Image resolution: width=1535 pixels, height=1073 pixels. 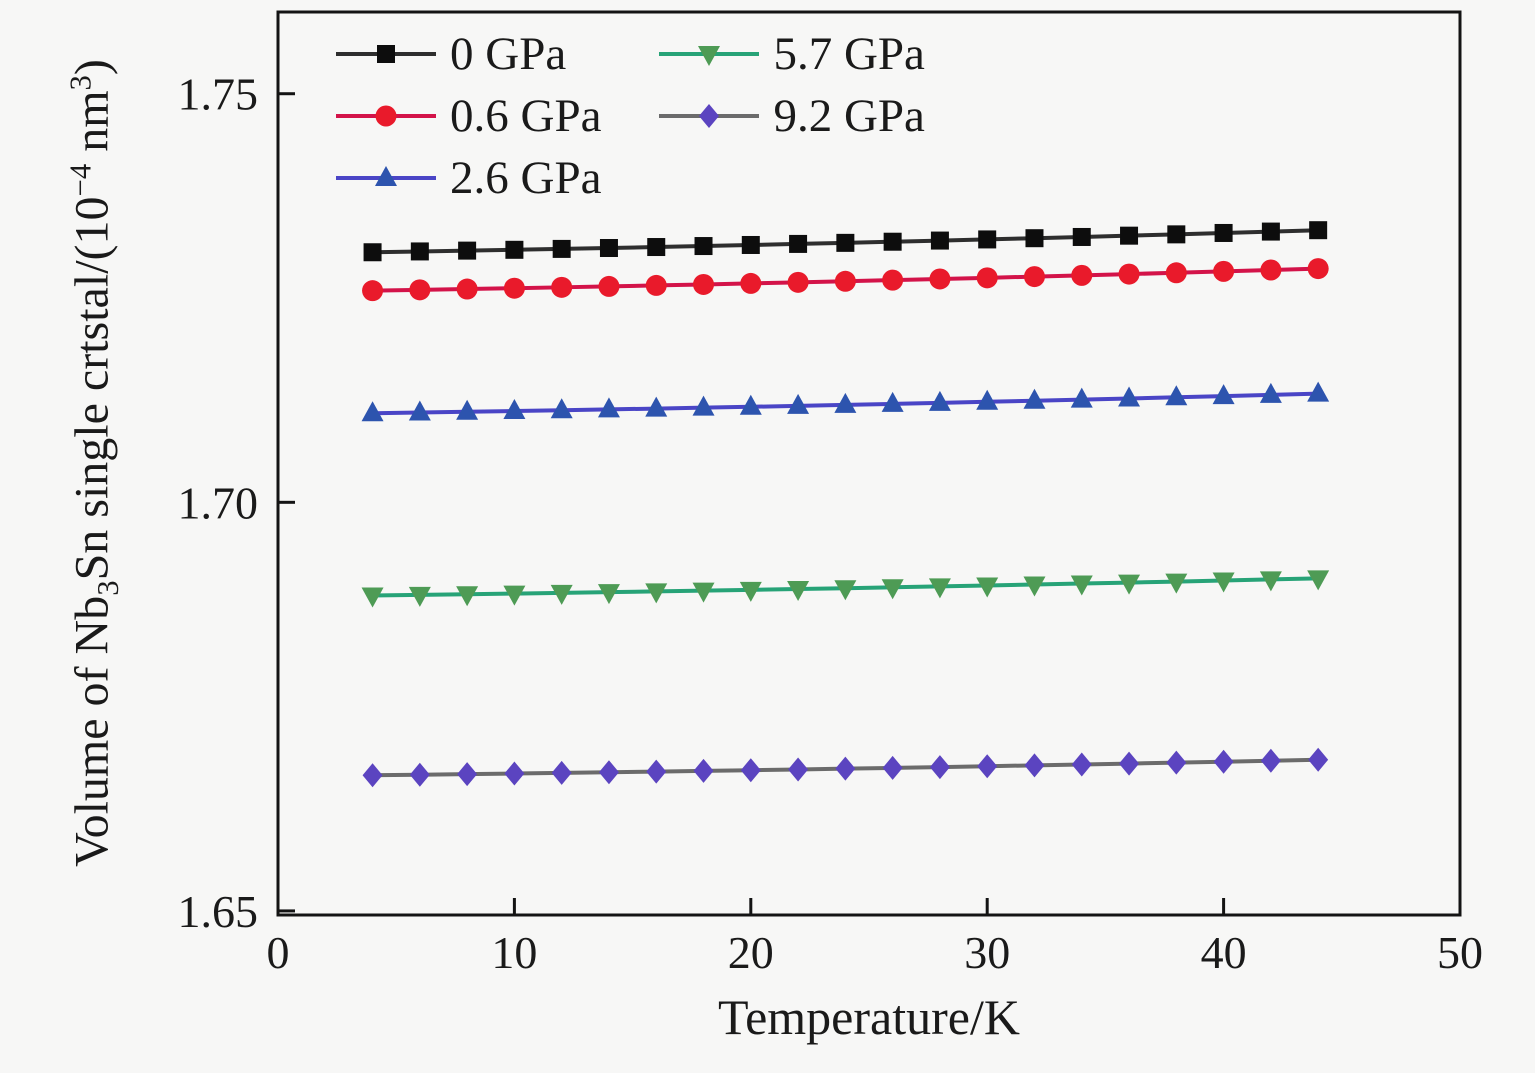 What do you see at coordinates (1224, 952) in the screenshot?
I see `x-tick-label: 40` at bounding box center [1224, 952].